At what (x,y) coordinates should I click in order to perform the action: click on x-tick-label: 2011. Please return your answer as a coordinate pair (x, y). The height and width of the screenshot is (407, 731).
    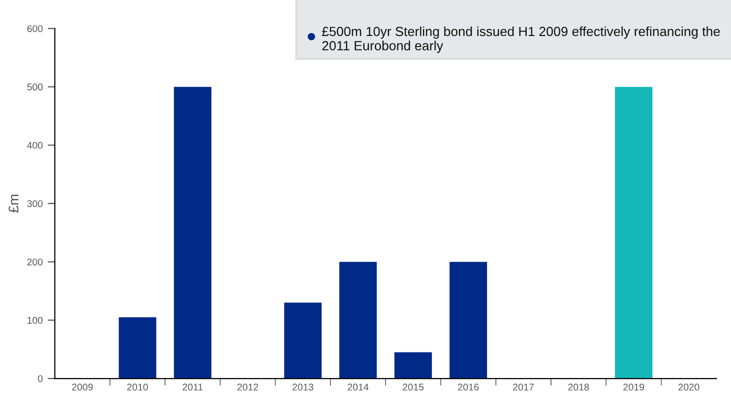
    Looking at the image, I should click on (192, 387).